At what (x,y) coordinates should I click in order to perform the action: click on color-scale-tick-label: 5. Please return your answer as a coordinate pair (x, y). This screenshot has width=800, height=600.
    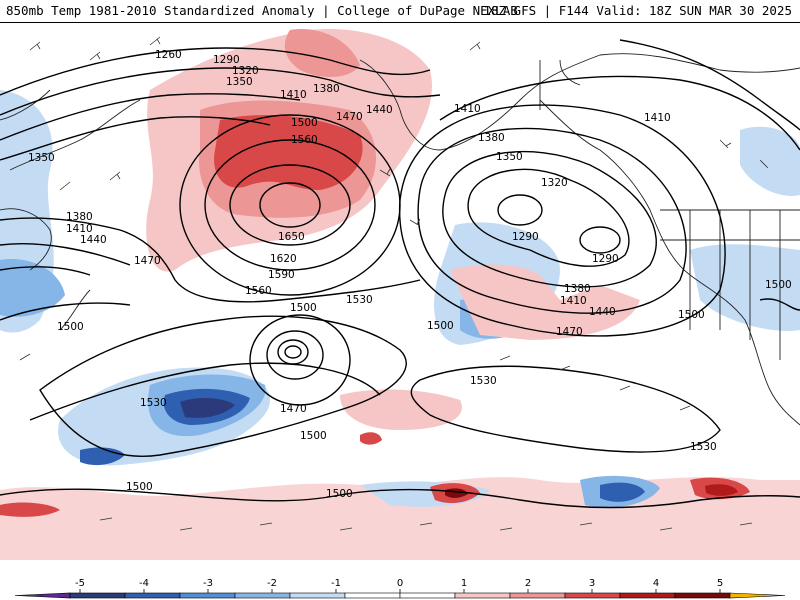
    Looking at the image, I should click on (720, 583).